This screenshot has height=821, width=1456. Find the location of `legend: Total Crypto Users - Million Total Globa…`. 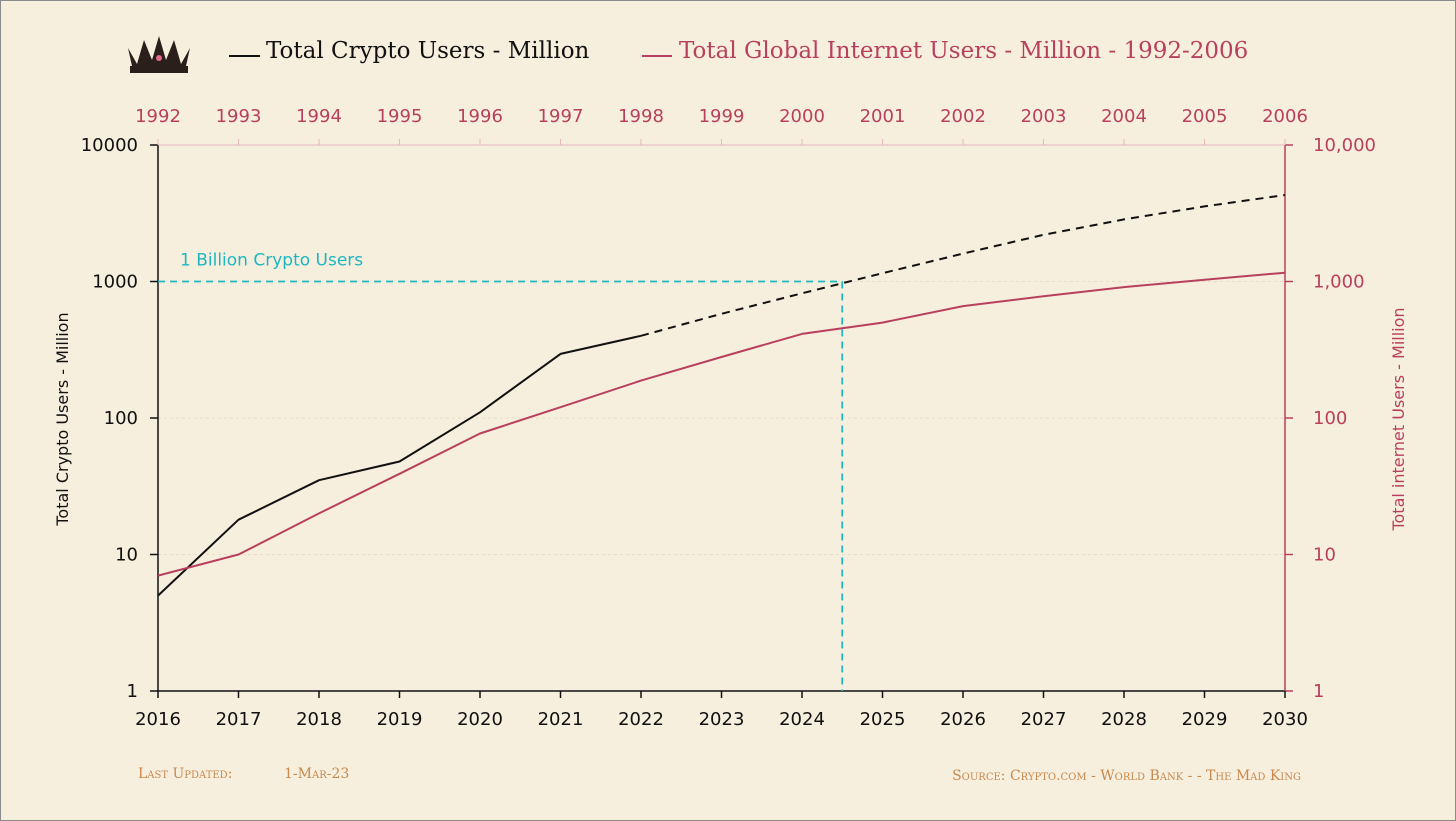

legend: Total Crypto Users - Million Total Globa… is located at coordinates (738, 51).